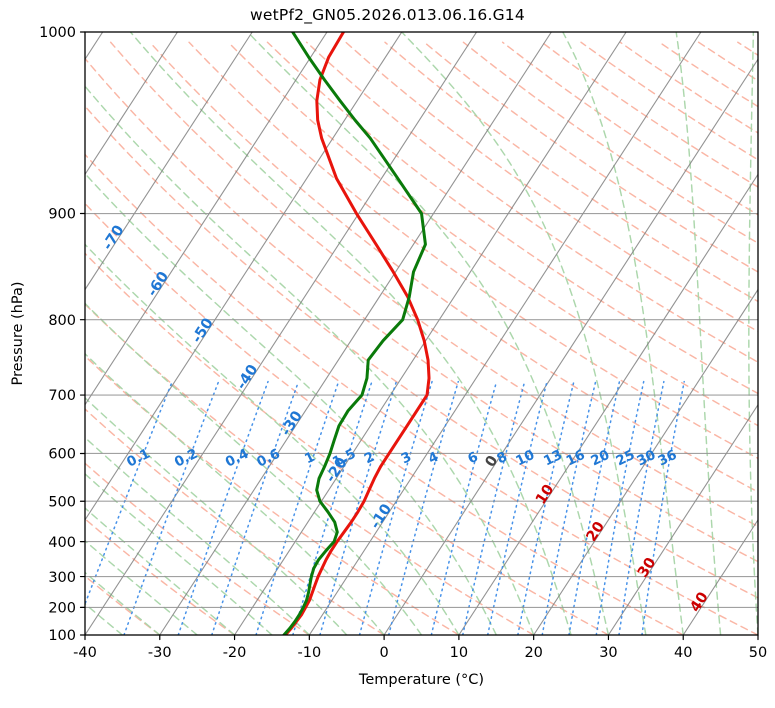 The image size is (775, 708). What do you see at coordinates (382, 516) in the screenshot?
I see `isotherm-label--10: -10` at bounding box center [382, 516].